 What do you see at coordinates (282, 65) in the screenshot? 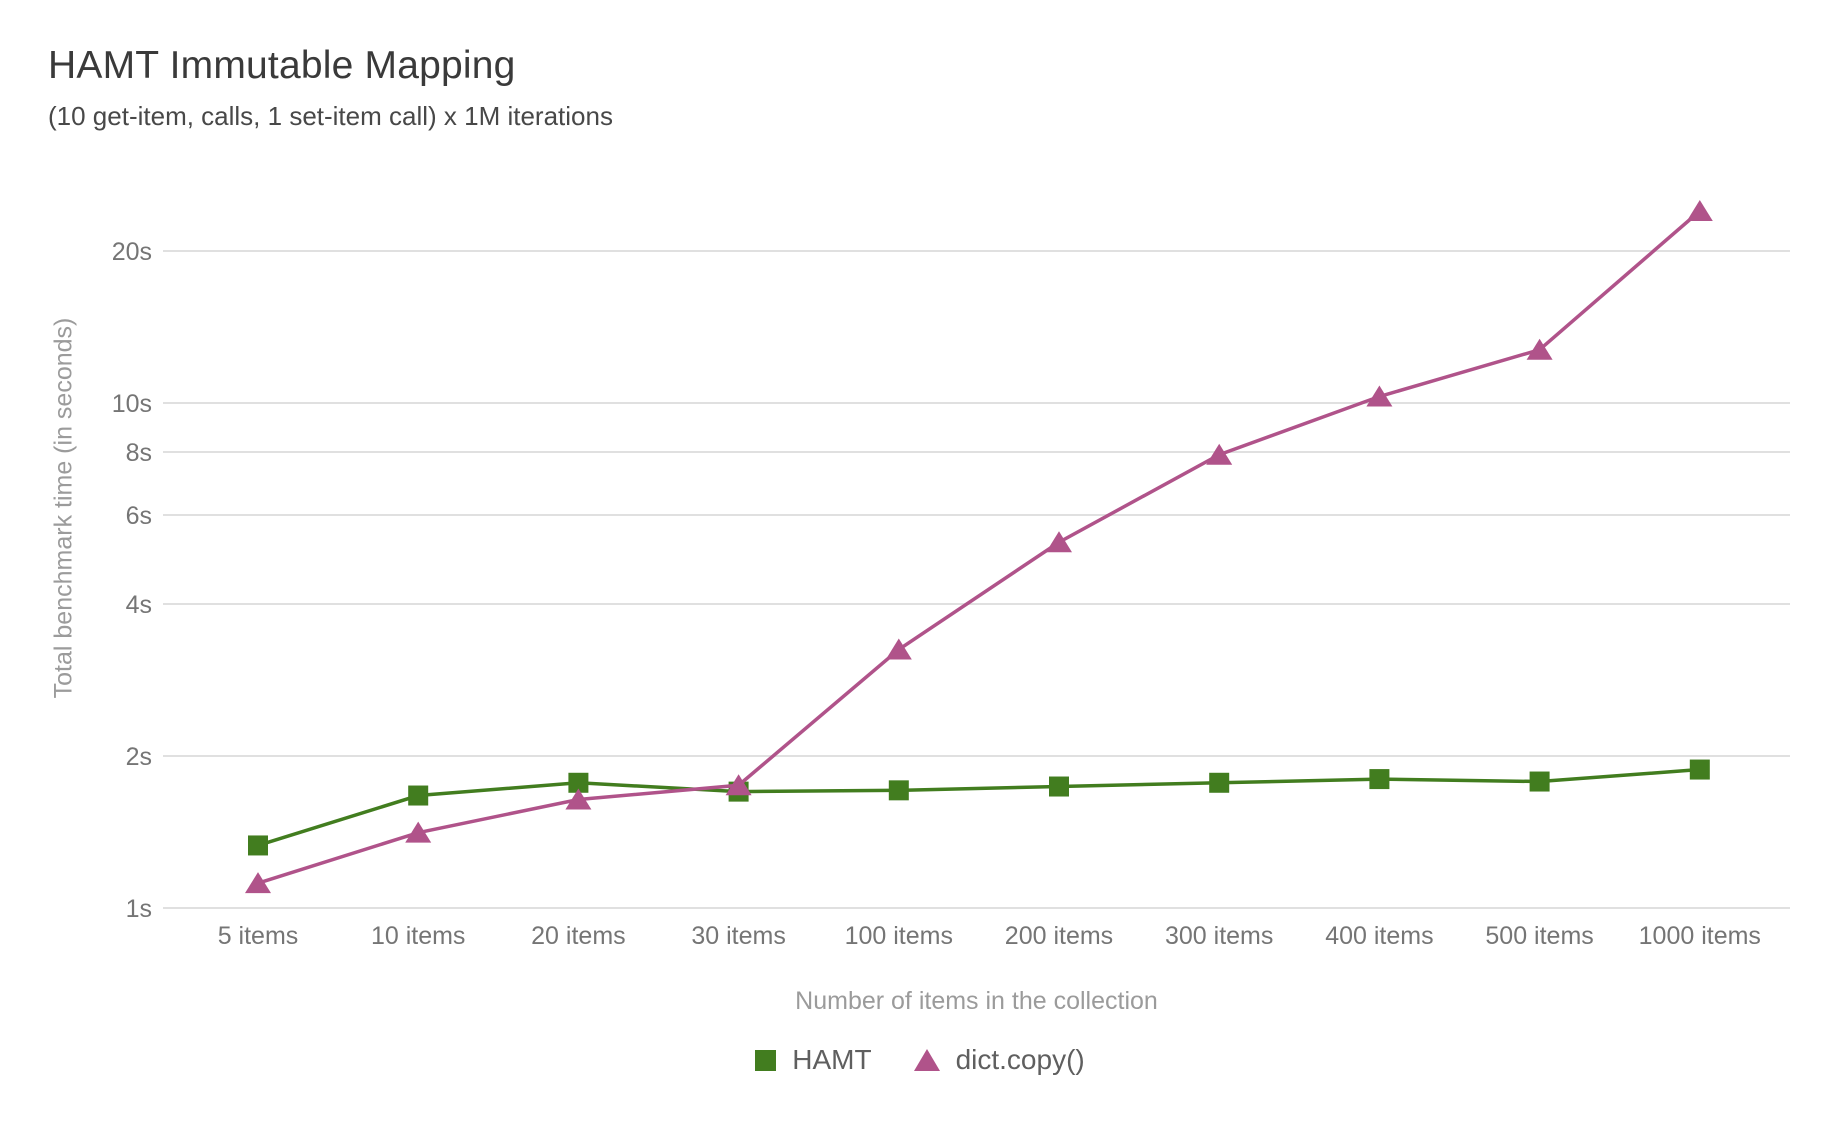
I see `chart-title: HAMT Immutable Mapping` at bounding box center [282, 65].